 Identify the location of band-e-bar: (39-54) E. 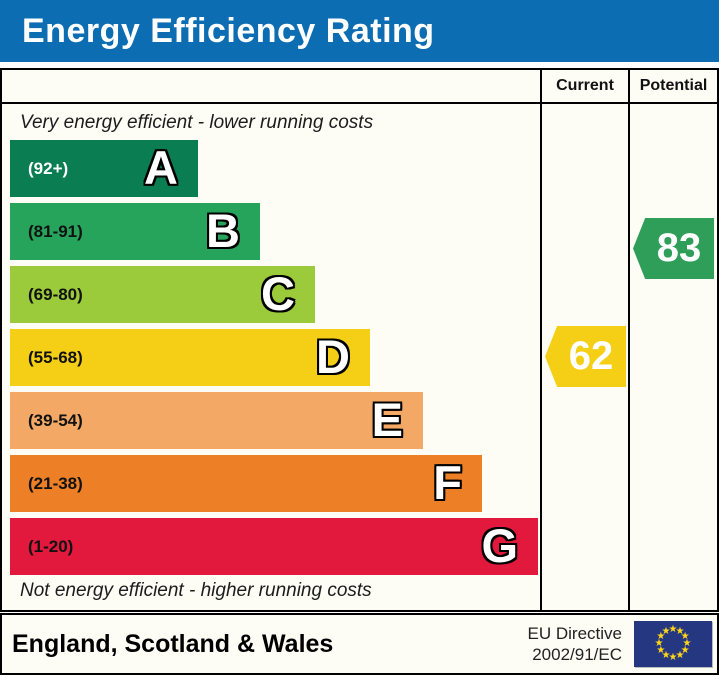
(216, 420).